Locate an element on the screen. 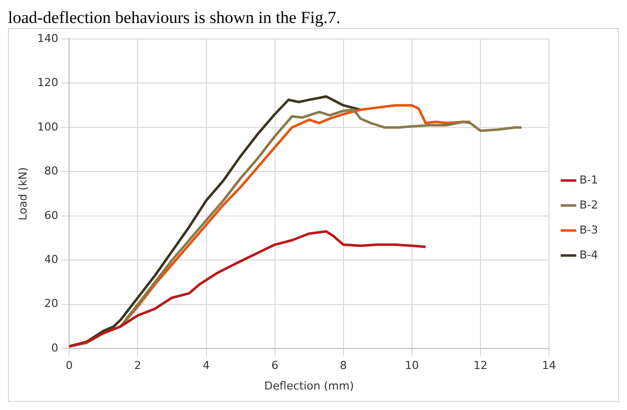  y-tick-label: 100 is located at coordinates (47, 127).